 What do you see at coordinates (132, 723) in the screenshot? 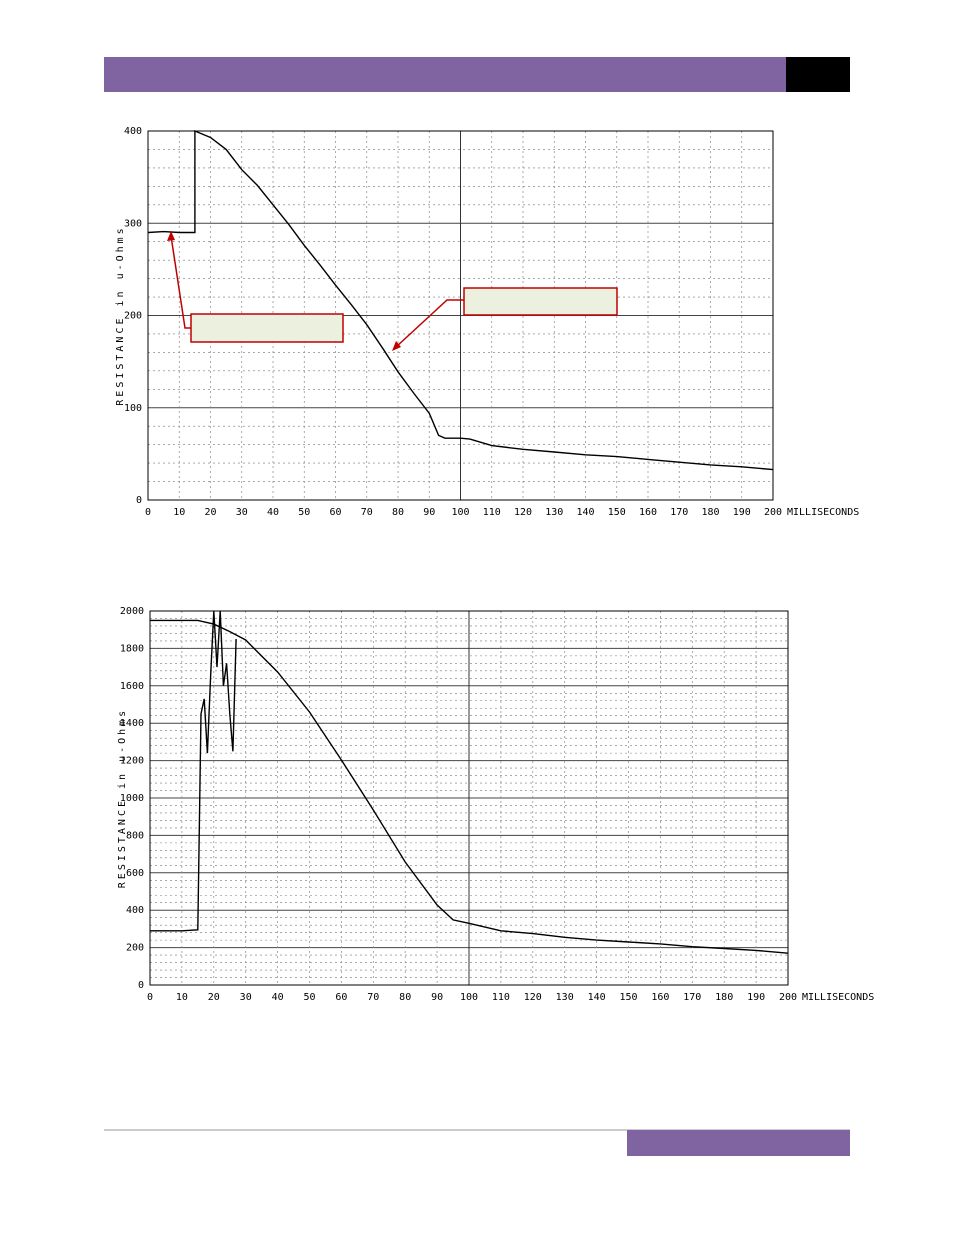
I see `y-tick-label: 1400` at bounding box center [132, 723].